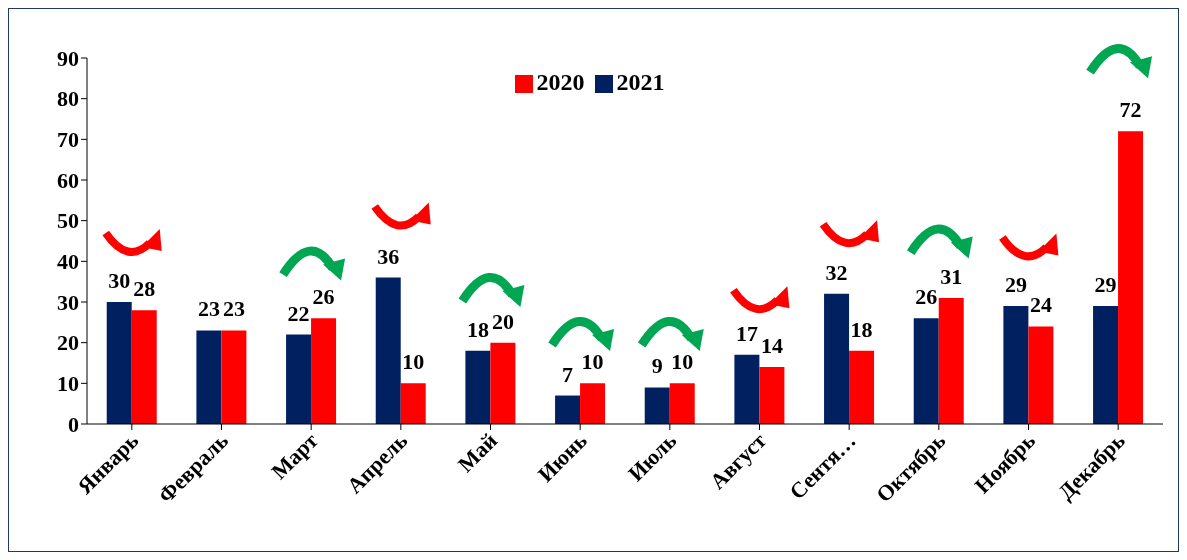 This screenshot has height=560, width=1187. I want to click on y-tick-label: 30, so click(68, 302).